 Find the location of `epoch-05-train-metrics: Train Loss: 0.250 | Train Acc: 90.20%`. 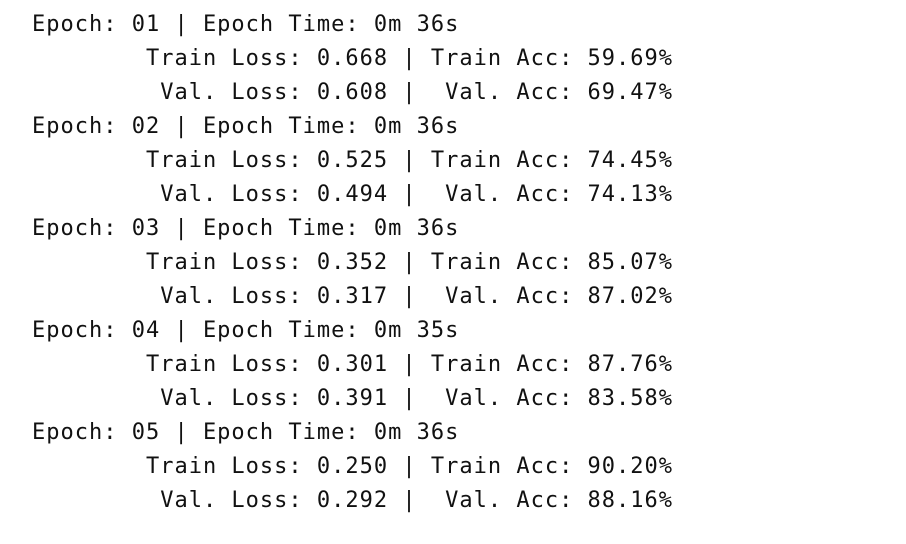

epoch-05-train-metrics: Train Loss: 0.250 | Train Acc: 90.20% is located at coordinates (353, 466).